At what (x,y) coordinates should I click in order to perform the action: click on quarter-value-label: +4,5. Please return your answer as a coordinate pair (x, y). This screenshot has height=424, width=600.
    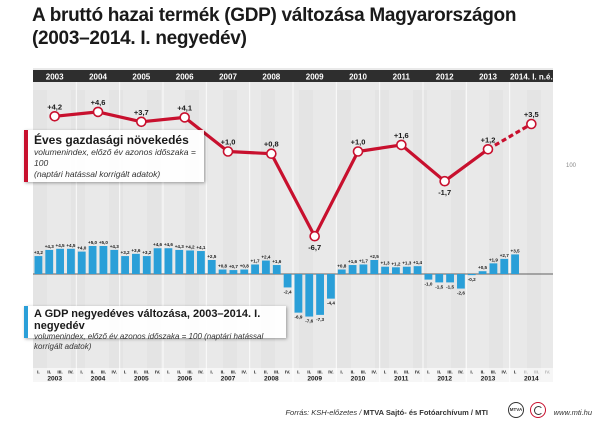
    Looking at the image, I should click on (71, 245).